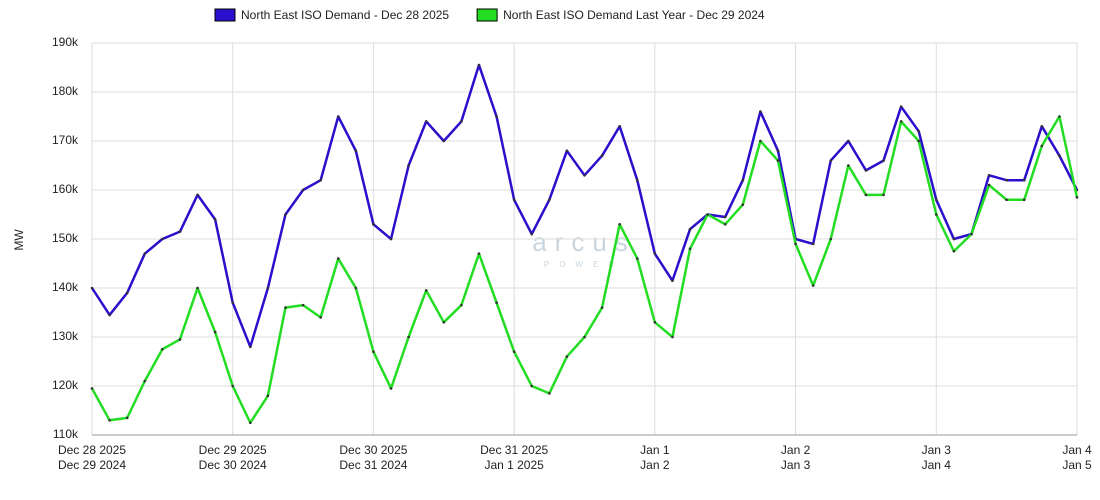  Describe the element at coordinates (345, 15) in the screenshot. I see `legend-label: North East ISO Demand - Dec 28 2025` at that location.